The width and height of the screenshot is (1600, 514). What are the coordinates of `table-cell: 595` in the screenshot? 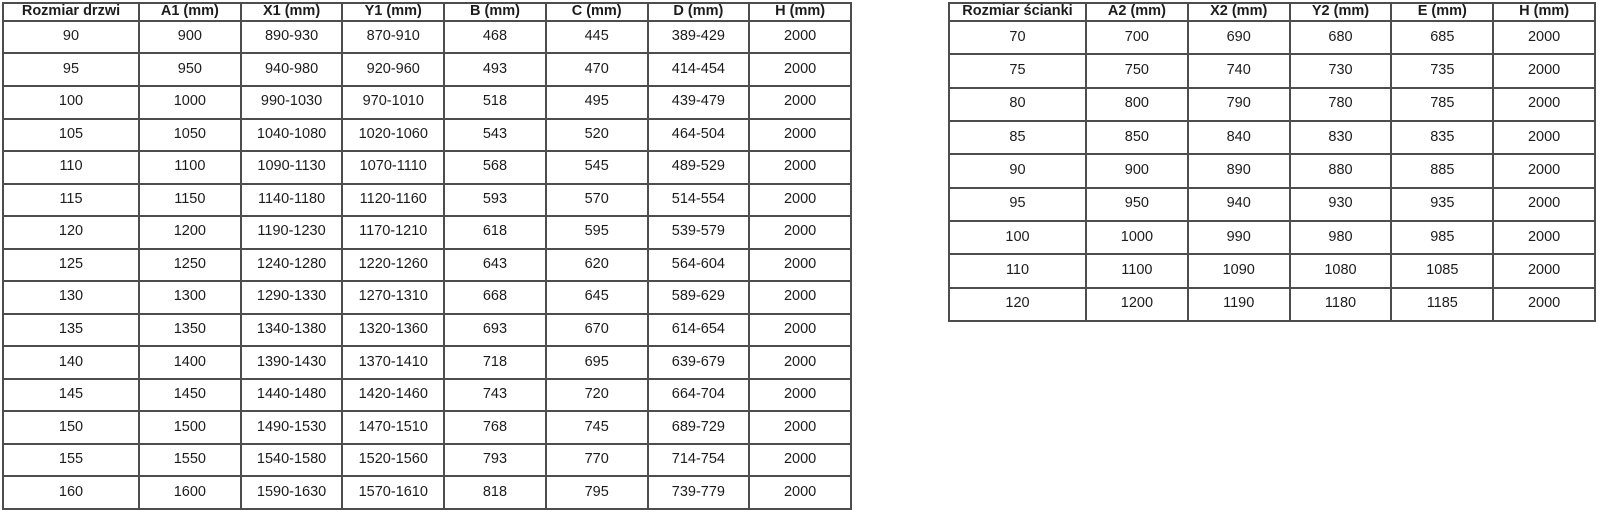 It's located at (596, 232).